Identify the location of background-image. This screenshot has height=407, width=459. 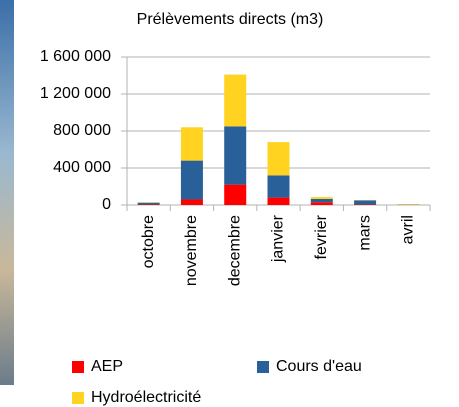
(7, 192).